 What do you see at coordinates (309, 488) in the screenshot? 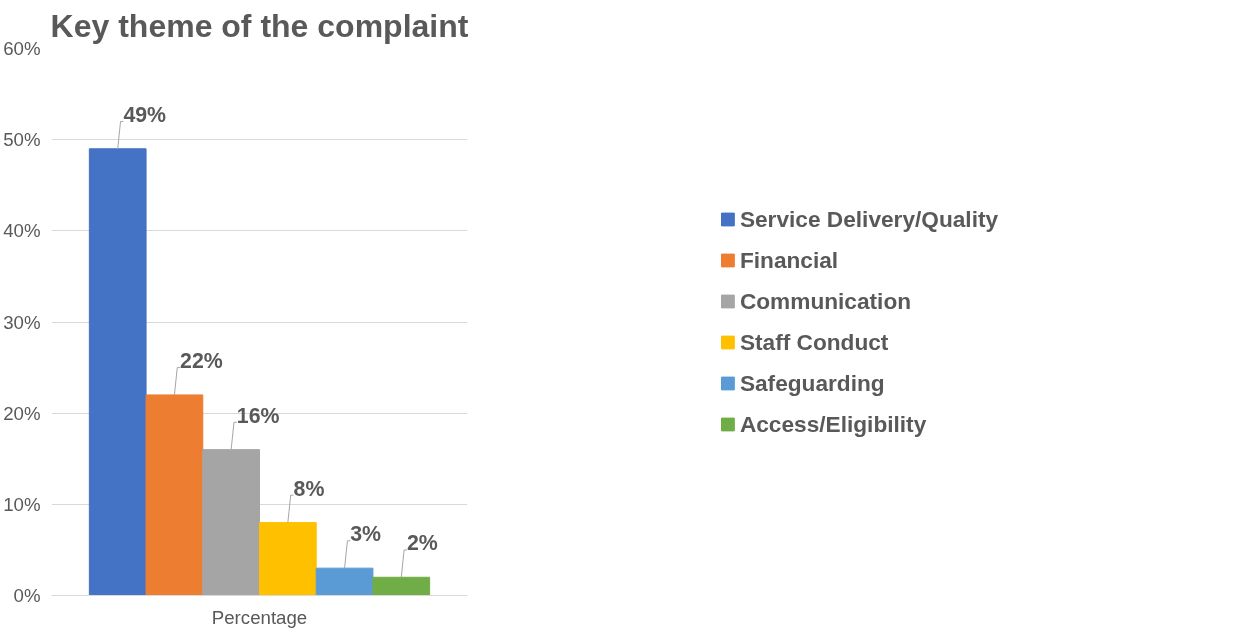
I see `data-label: 8%` at bounding box center [309, 488].